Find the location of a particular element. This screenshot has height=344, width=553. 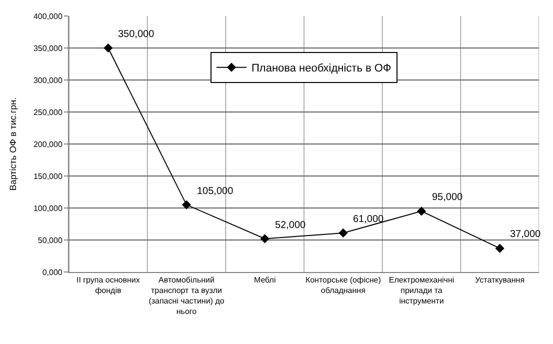

y-tick-label: 200,000 is located at coordinates (48, 144).